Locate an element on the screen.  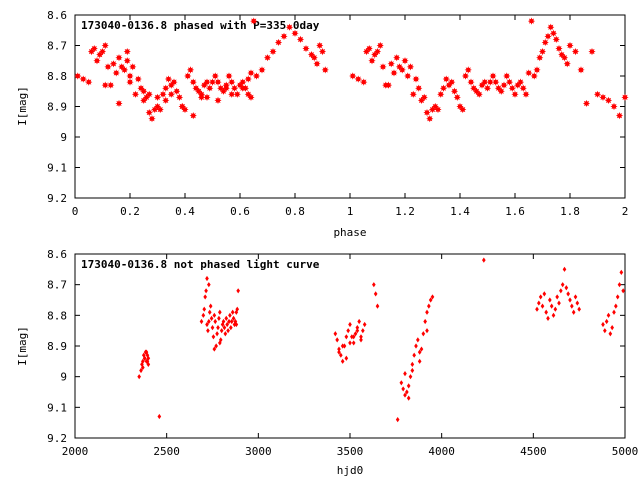
y-tick-label: 8.7 is located at coordinates (57, 46).